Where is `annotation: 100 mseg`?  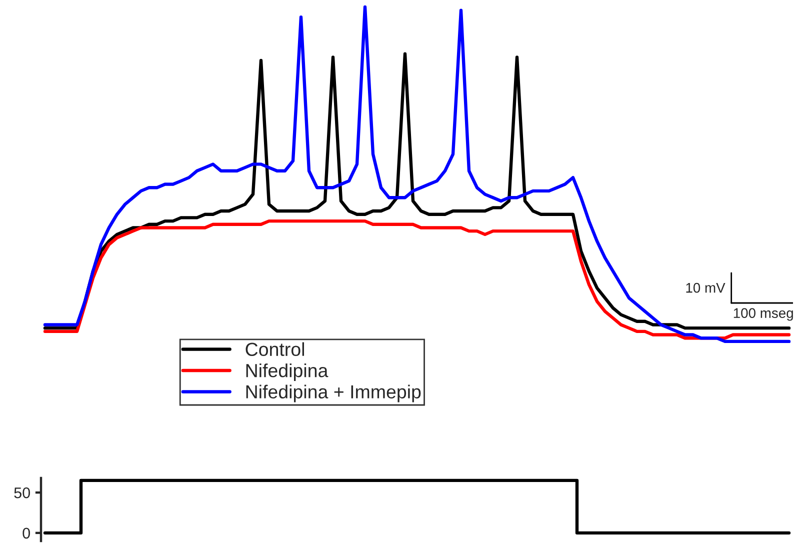 annotation: 100 mseg is located at coordinates (763, 314).